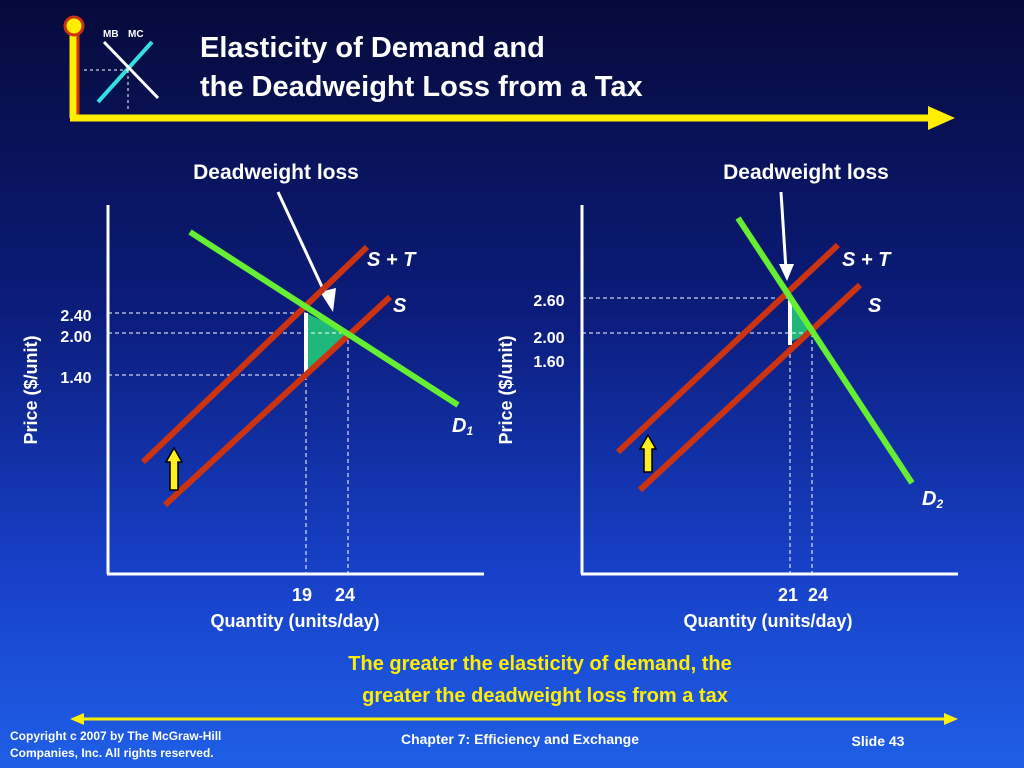 The image size is (1024, 768). What do you see at coordinates (112, 753) in the screenshot?
I see `copyright-line2: Companies, Inc. All rights reserved.` at bounding box center [112, 753].